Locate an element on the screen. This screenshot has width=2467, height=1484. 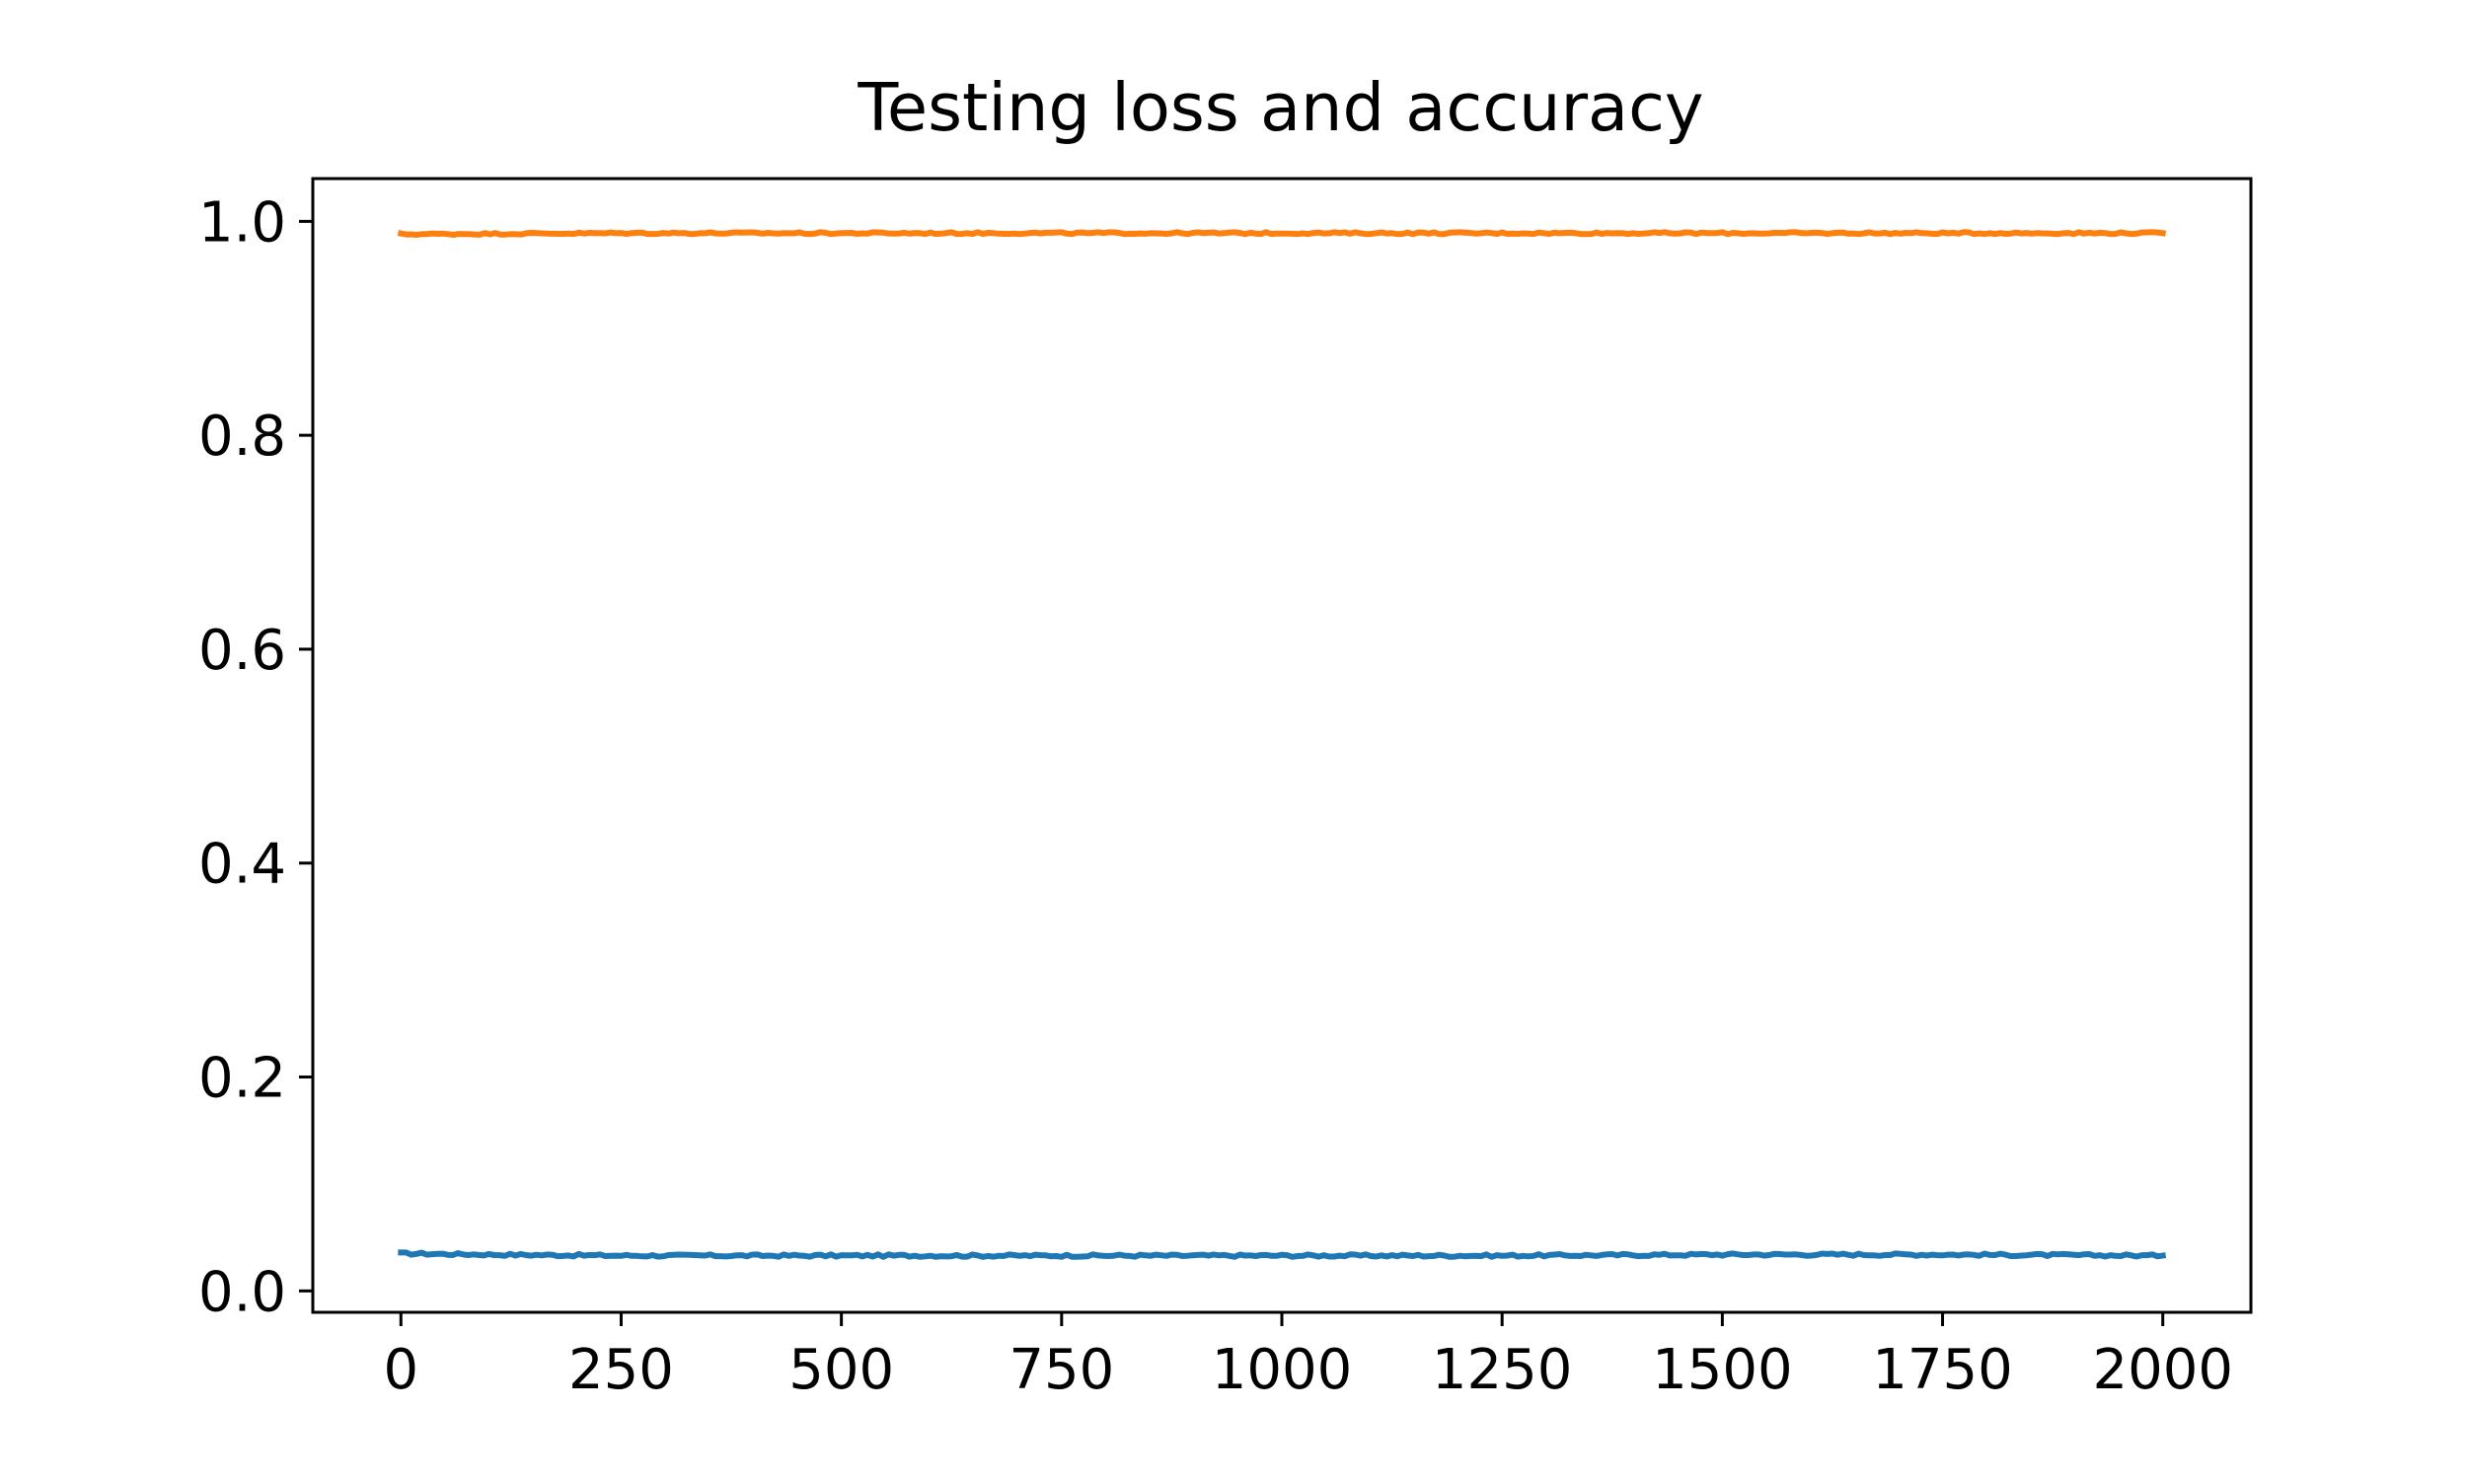
y-tick-label: 0.0 is located at coordinates (242, 1292).